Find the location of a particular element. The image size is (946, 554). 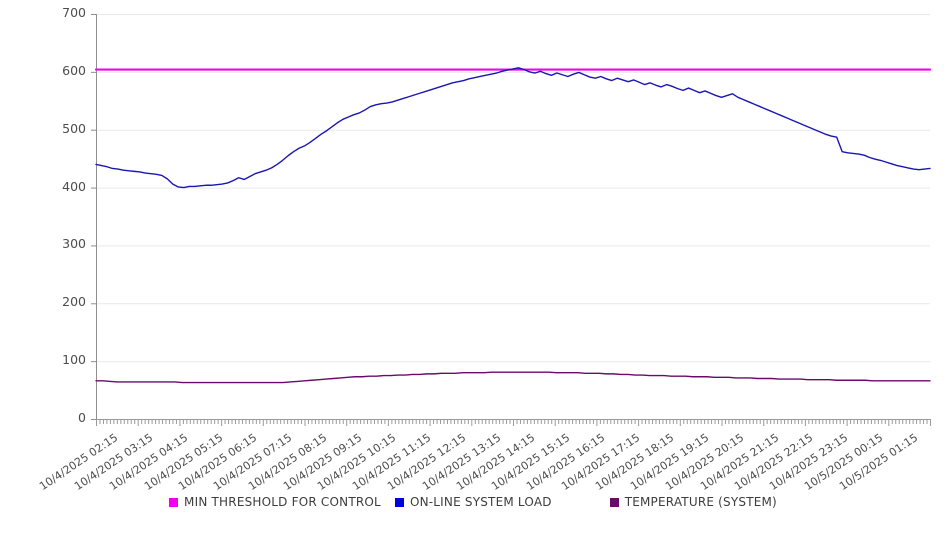

legend-swatch-temperature is located at coordinates (614, 502).